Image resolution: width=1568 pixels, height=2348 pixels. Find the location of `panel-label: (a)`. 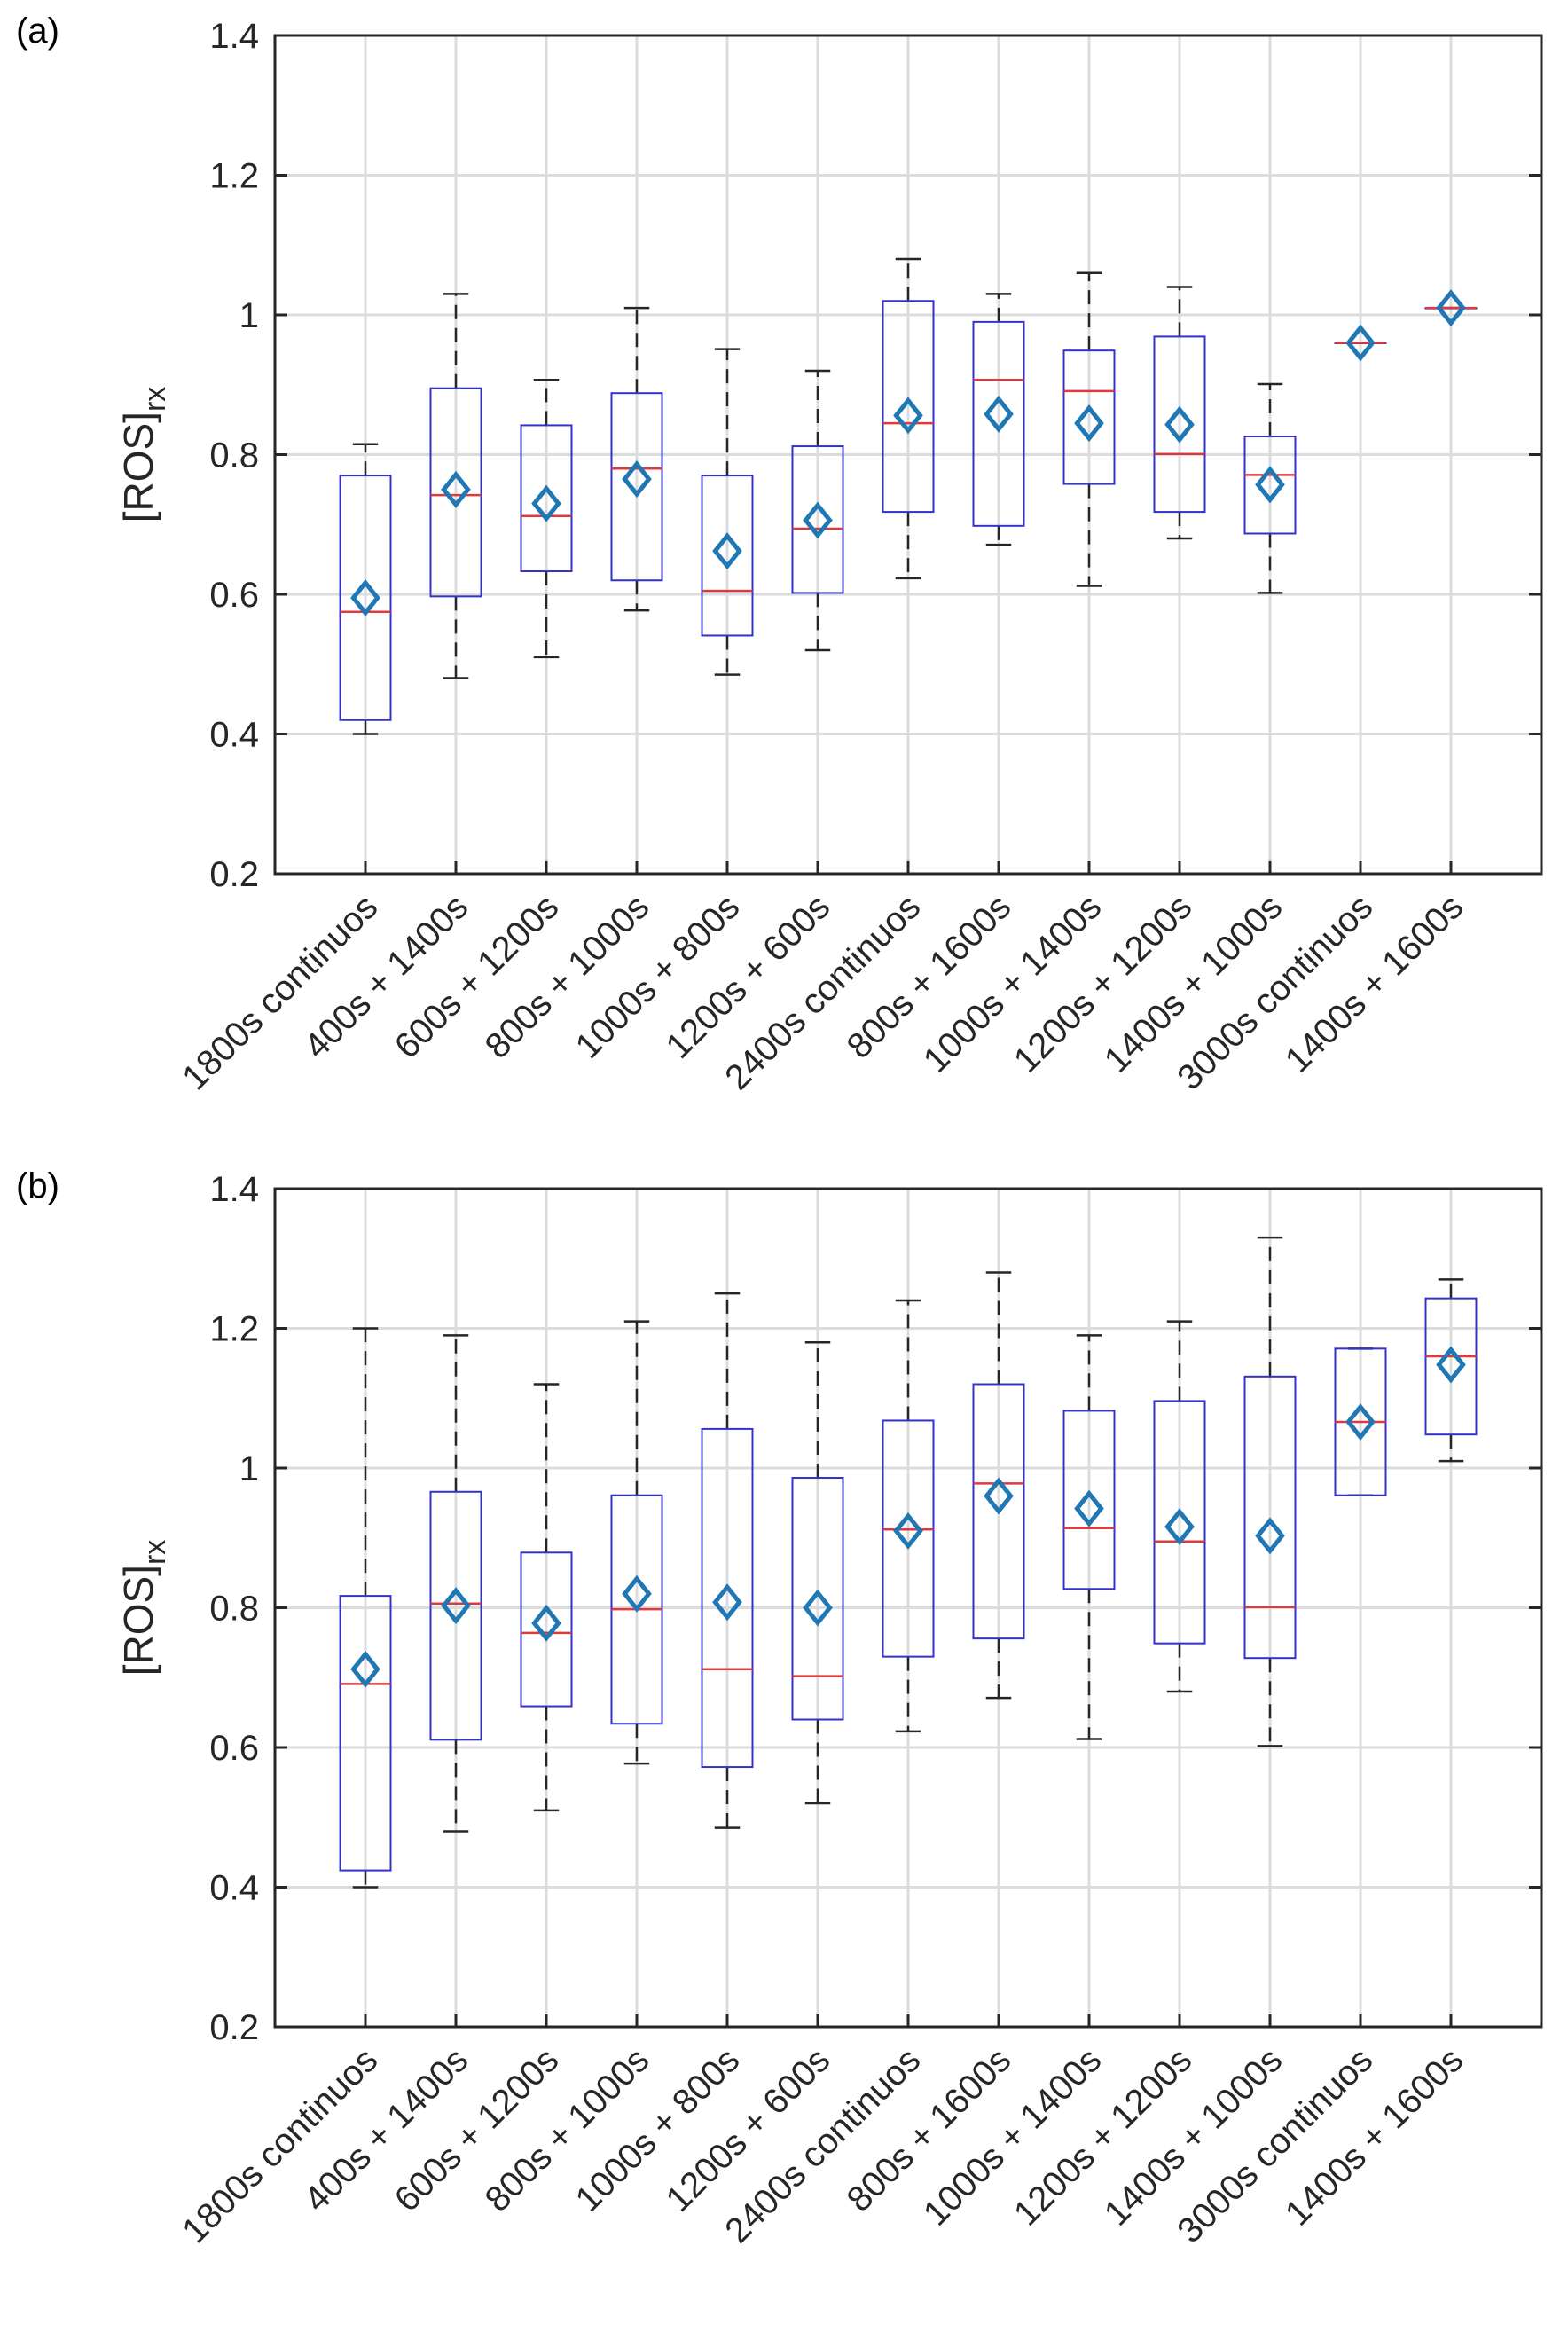

panel-label: (a) is located at coordinates (38, 31).